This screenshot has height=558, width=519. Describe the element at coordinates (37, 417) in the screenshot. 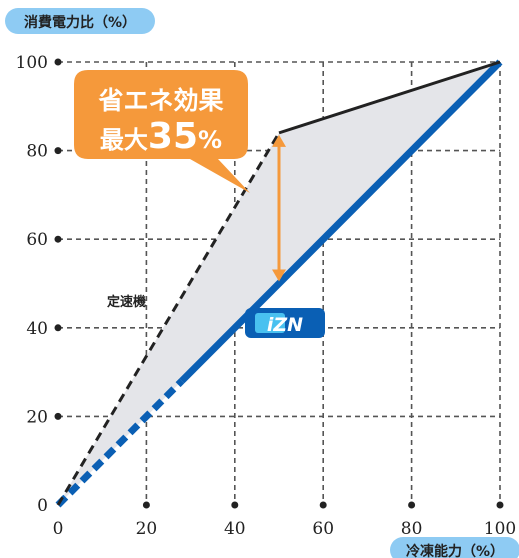

I see `y-tick-label: 20` at that location.